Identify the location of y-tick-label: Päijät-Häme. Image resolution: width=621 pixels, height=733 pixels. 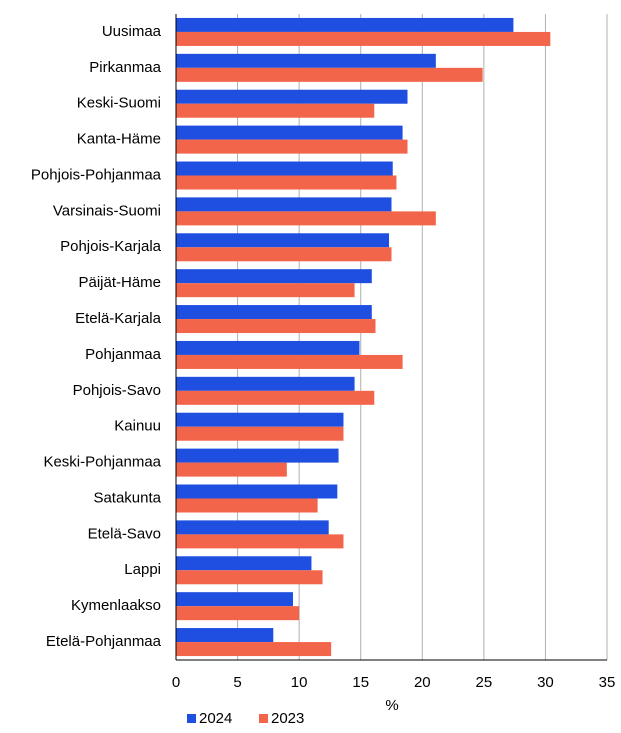
(119, 282).